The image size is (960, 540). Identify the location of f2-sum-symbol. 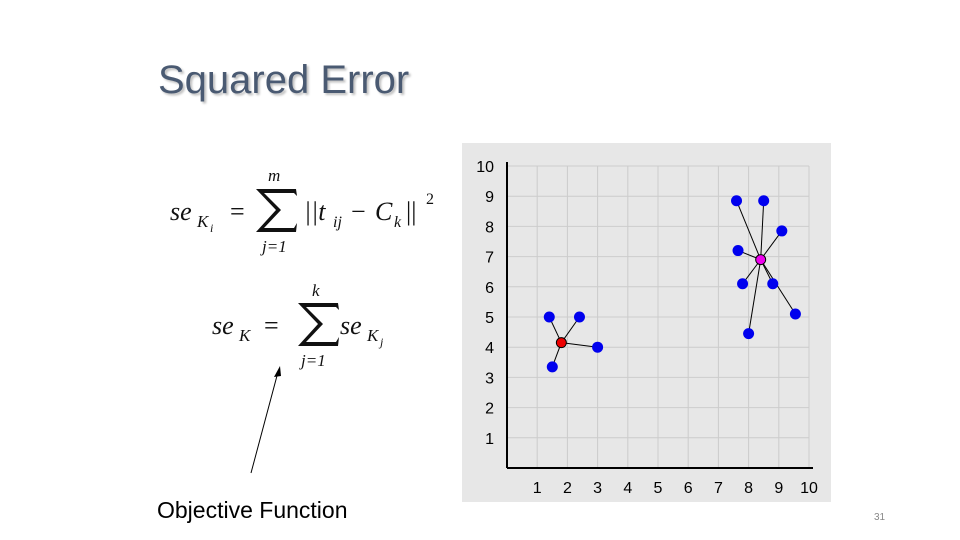
(318, 324).